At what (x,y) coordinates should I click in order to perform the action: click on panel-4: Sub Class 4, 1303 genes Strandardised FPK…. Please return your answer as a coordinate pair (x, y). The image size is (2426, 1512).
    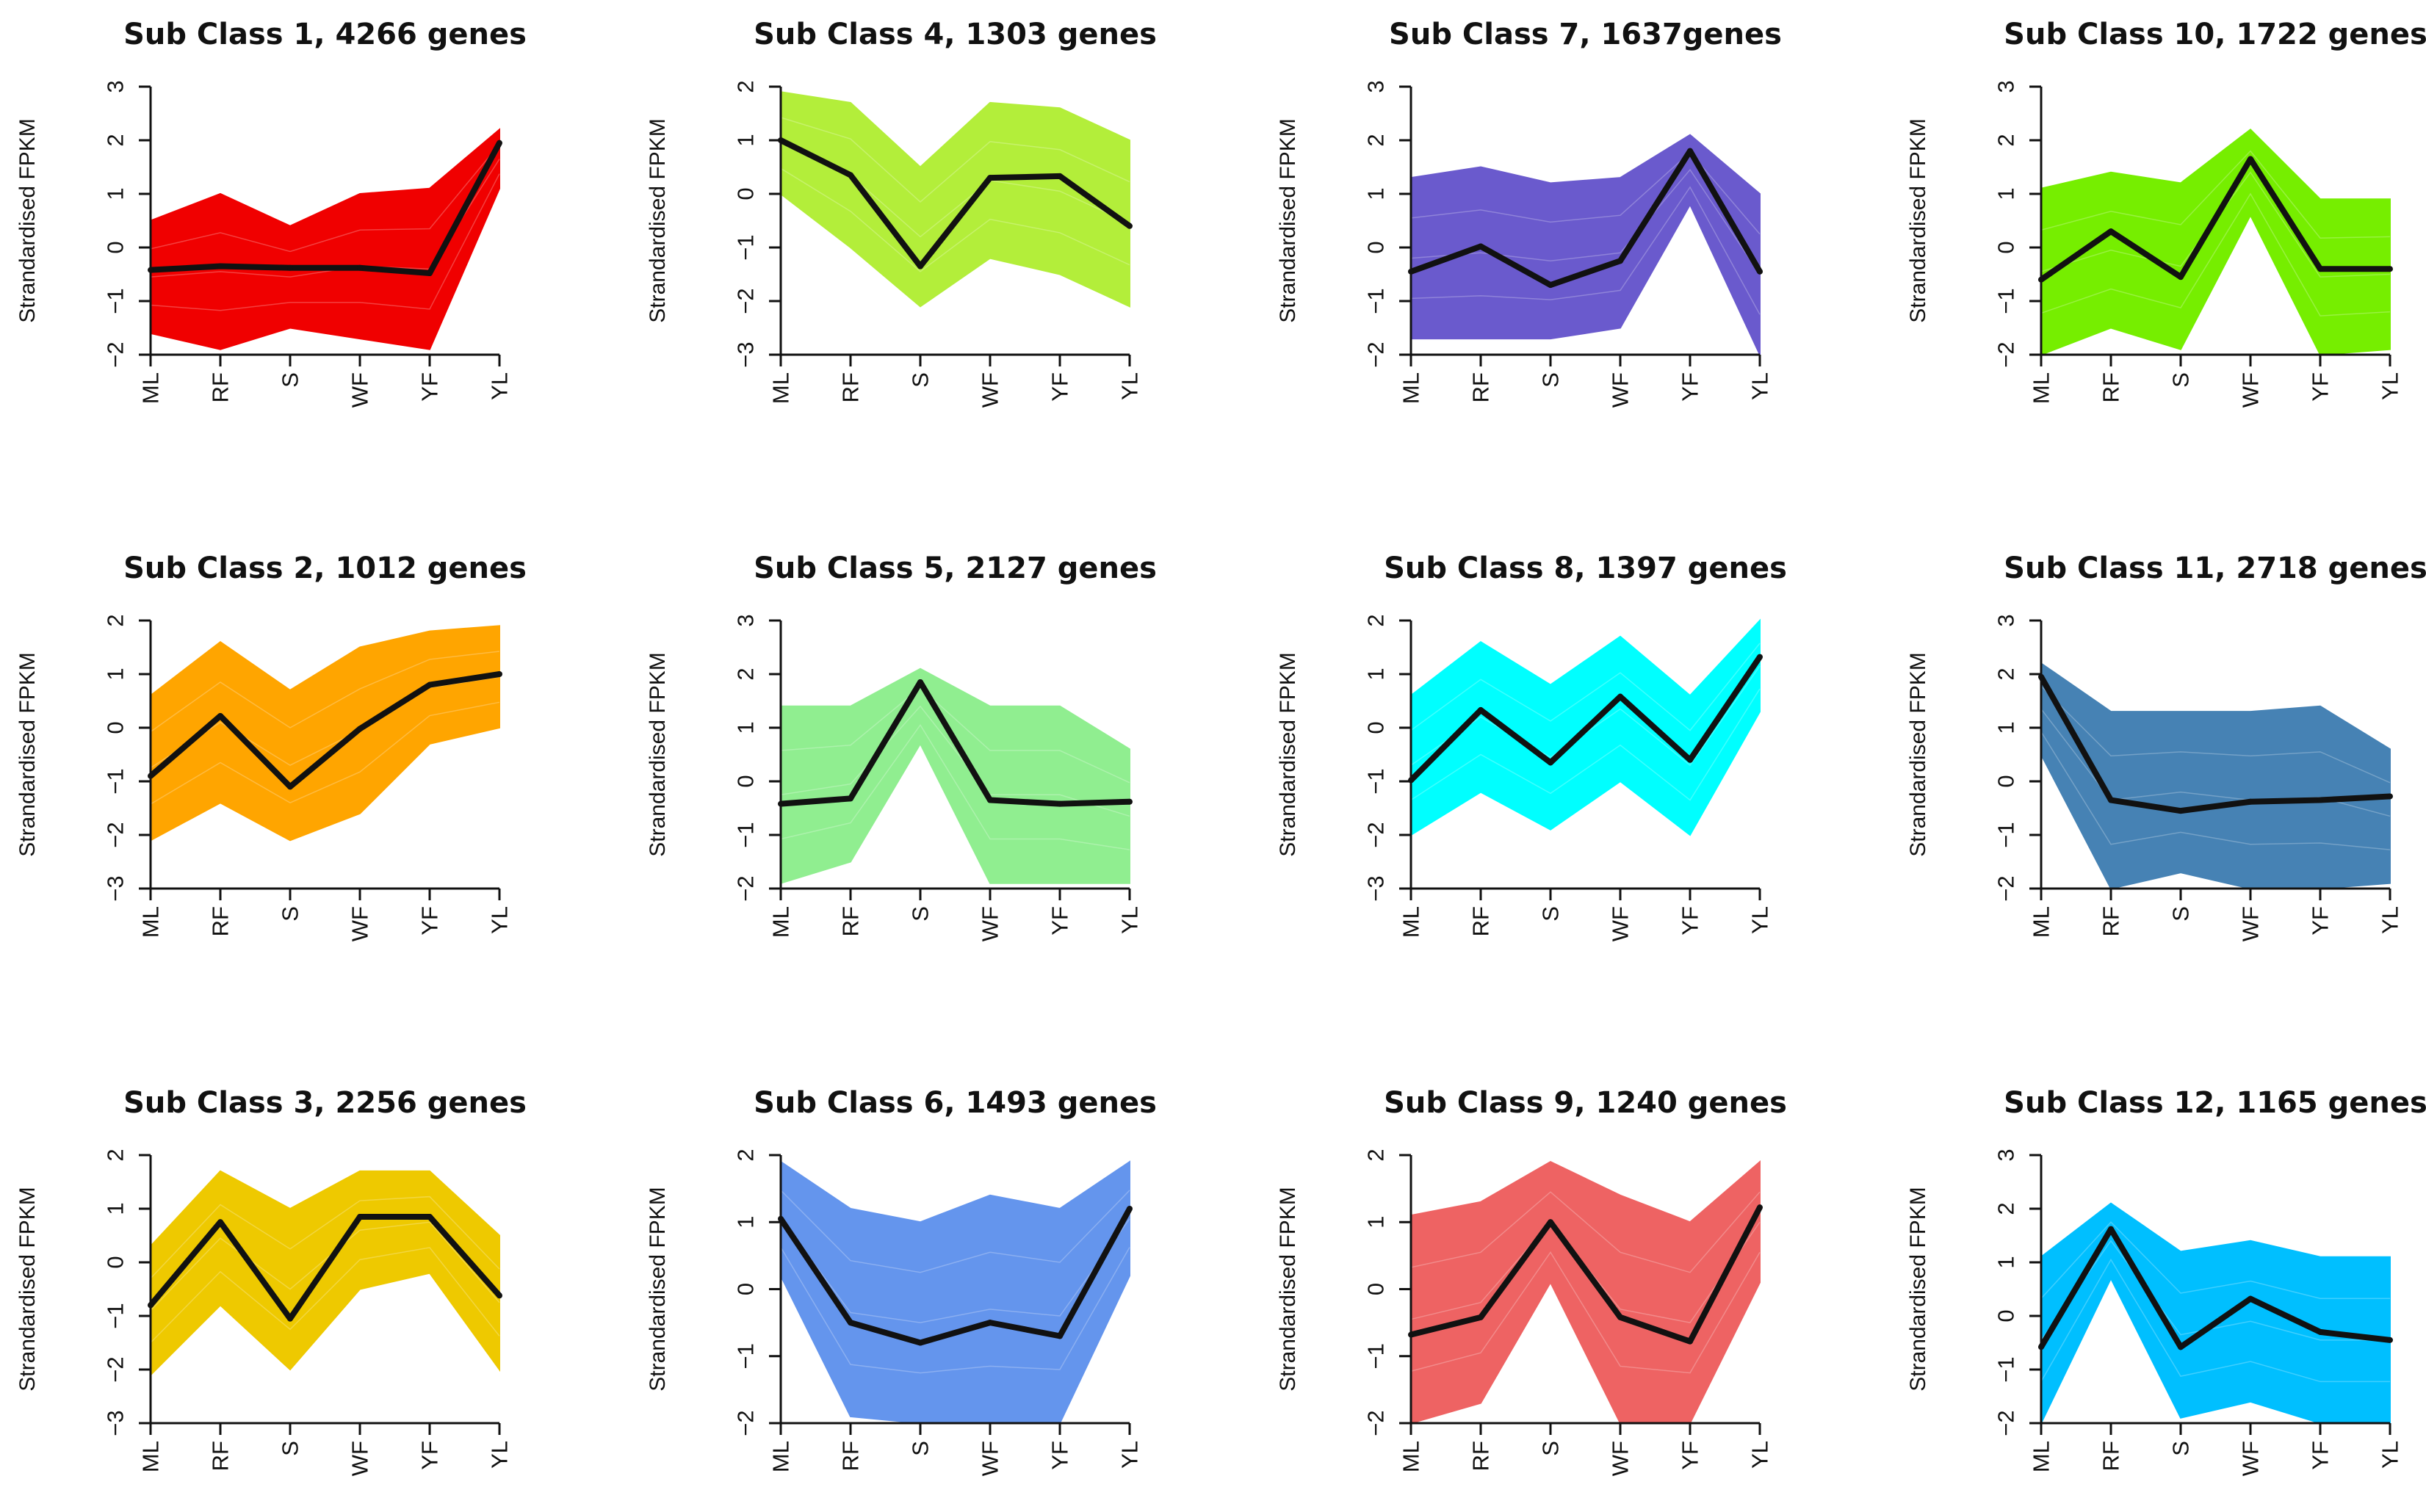
    Looking at the image, I should click on (902, 213).